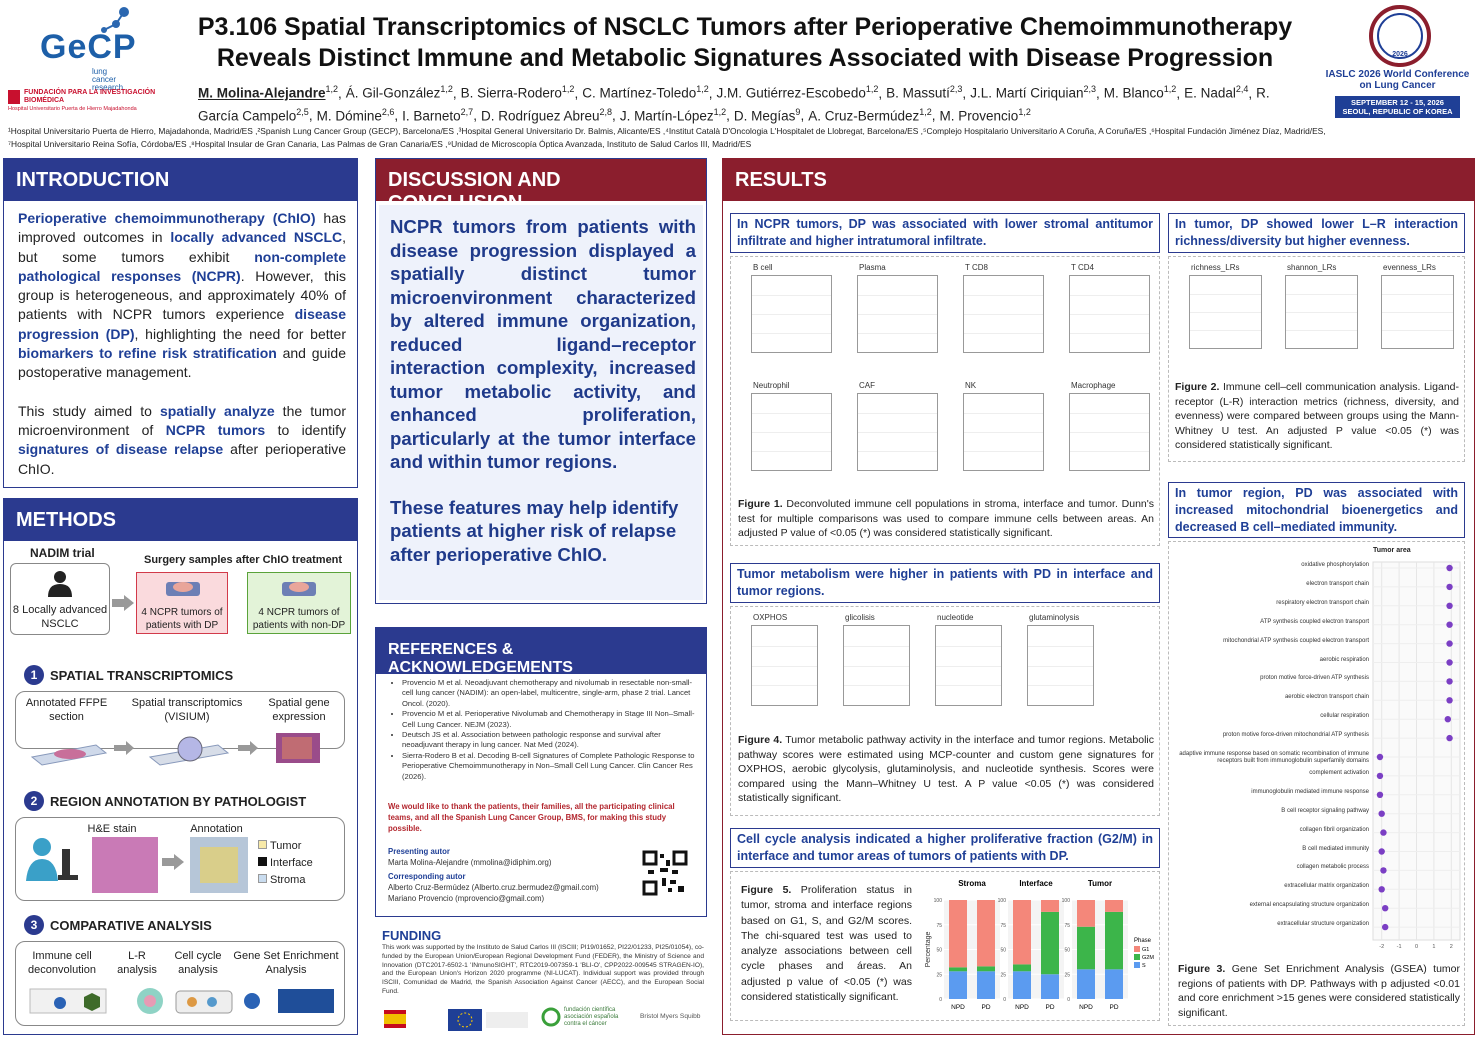 Image resolution: width=1480 pixels, height=1040 pixels. Describe the element at coordinates (240, 333) in the screenshot. I see `text-run: , highlighting the need for better` at that location.